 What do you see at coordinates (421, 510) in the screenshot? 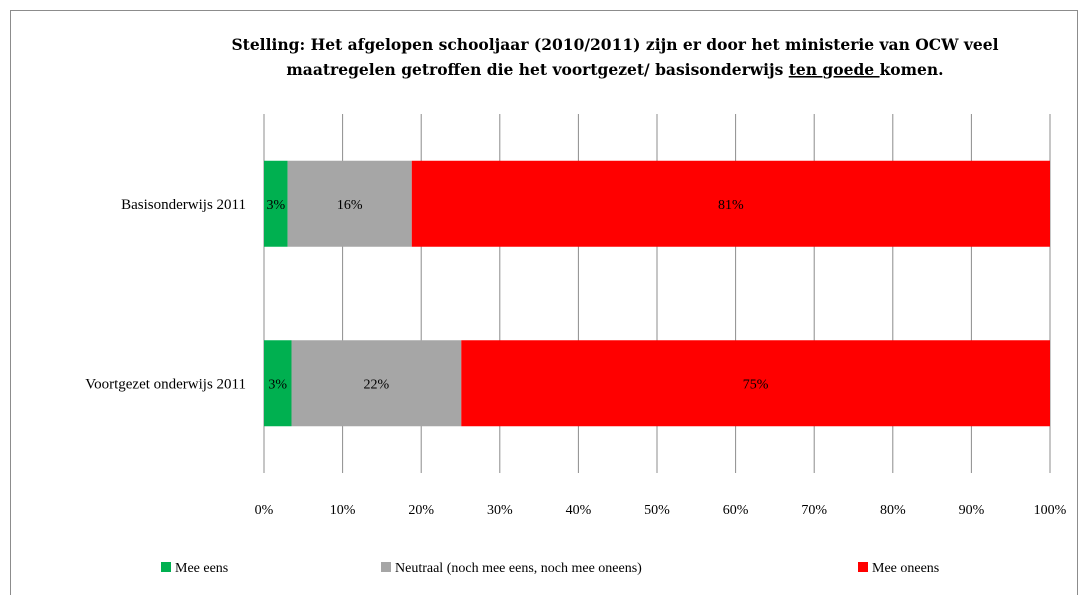
I see `x-tick-label: 20%` at bounding box center [421, 510].